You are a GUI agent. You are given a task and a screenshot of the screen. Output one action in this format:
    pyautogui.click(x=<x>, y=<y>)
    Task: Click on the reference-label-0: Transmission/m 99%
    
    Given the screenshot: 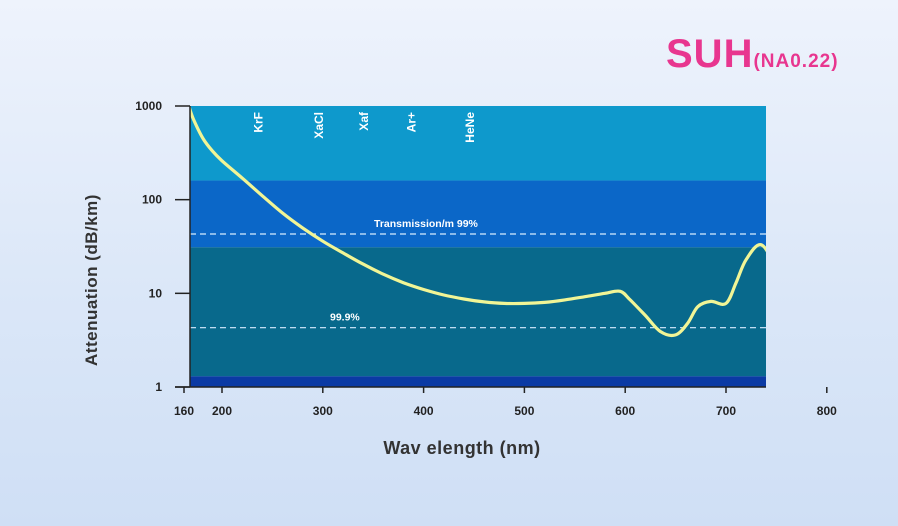 What is the action you would take?
    pyautogui.click(x=426, y=224)
    